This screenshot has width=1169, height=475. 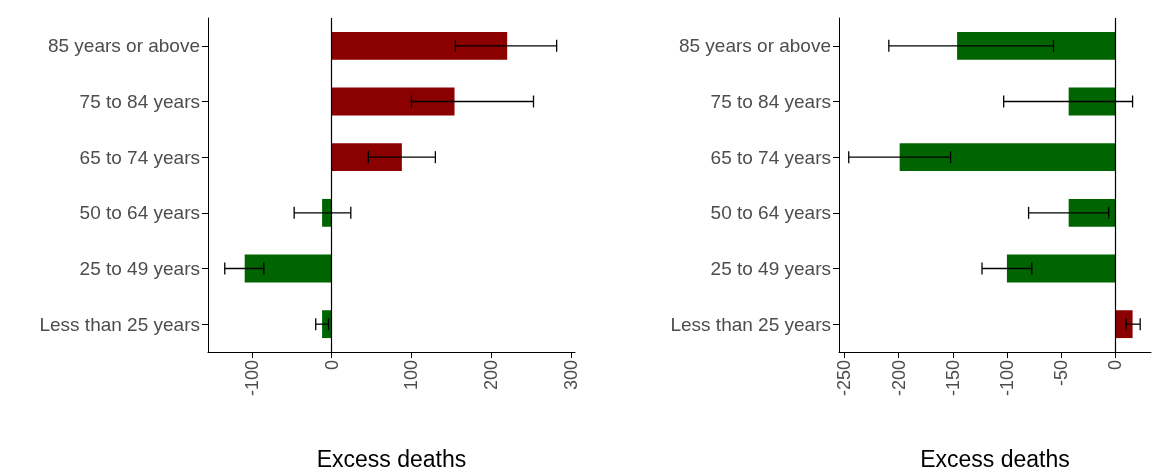 What do you see at coordinates (1061, 373) in the screenshot?
I see `x-tick-label: -50` at bounding box center [1061, 373].